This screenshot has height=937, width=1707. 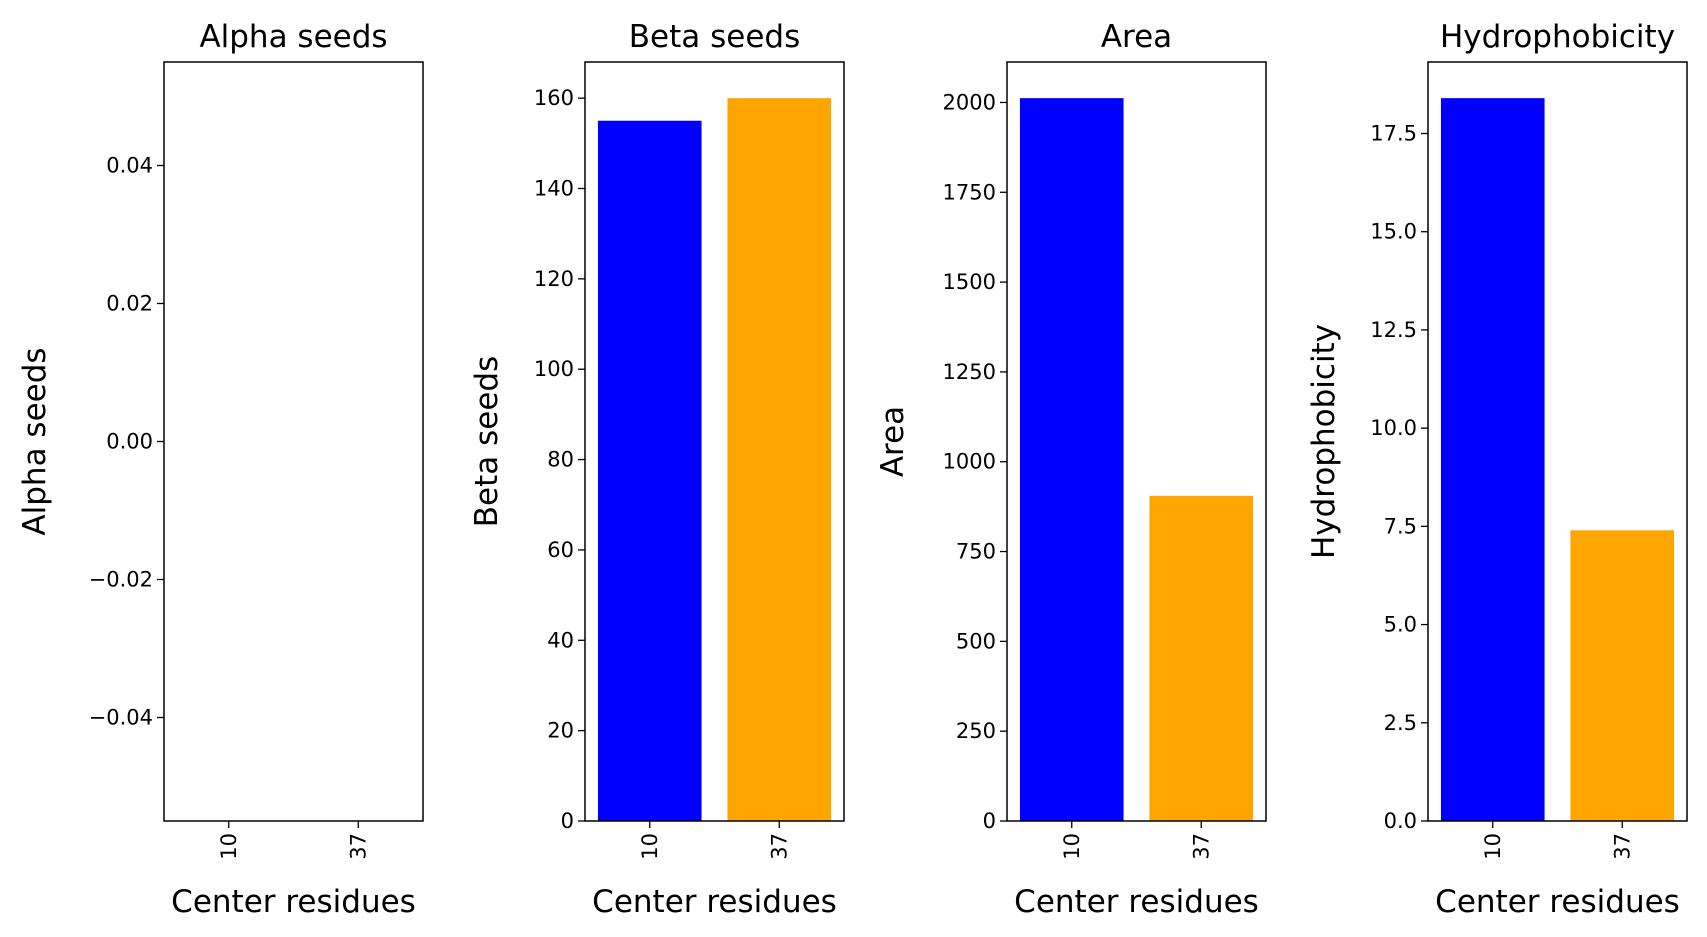 I want to click on chart-title: Hydrophobicity, so click(x=1557, y=37).